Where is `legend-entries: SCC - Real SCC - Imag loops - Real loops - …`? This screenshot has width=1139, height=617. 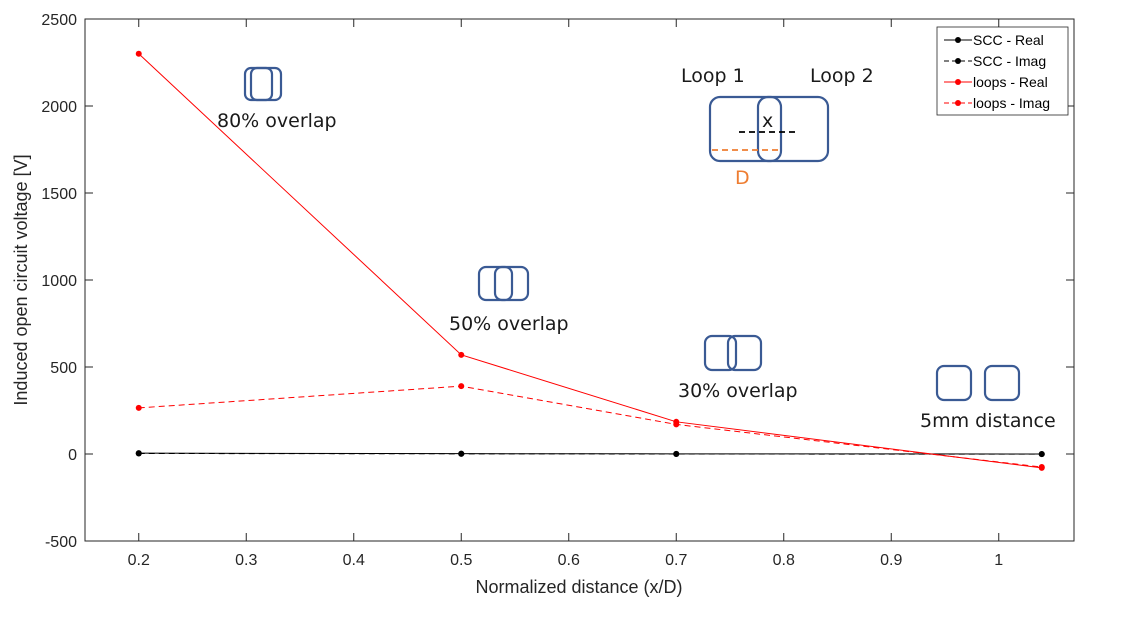
legend-entries: SCC - Real SCC - Imag loops - Real loops - … is located at coordinates (997, 71).